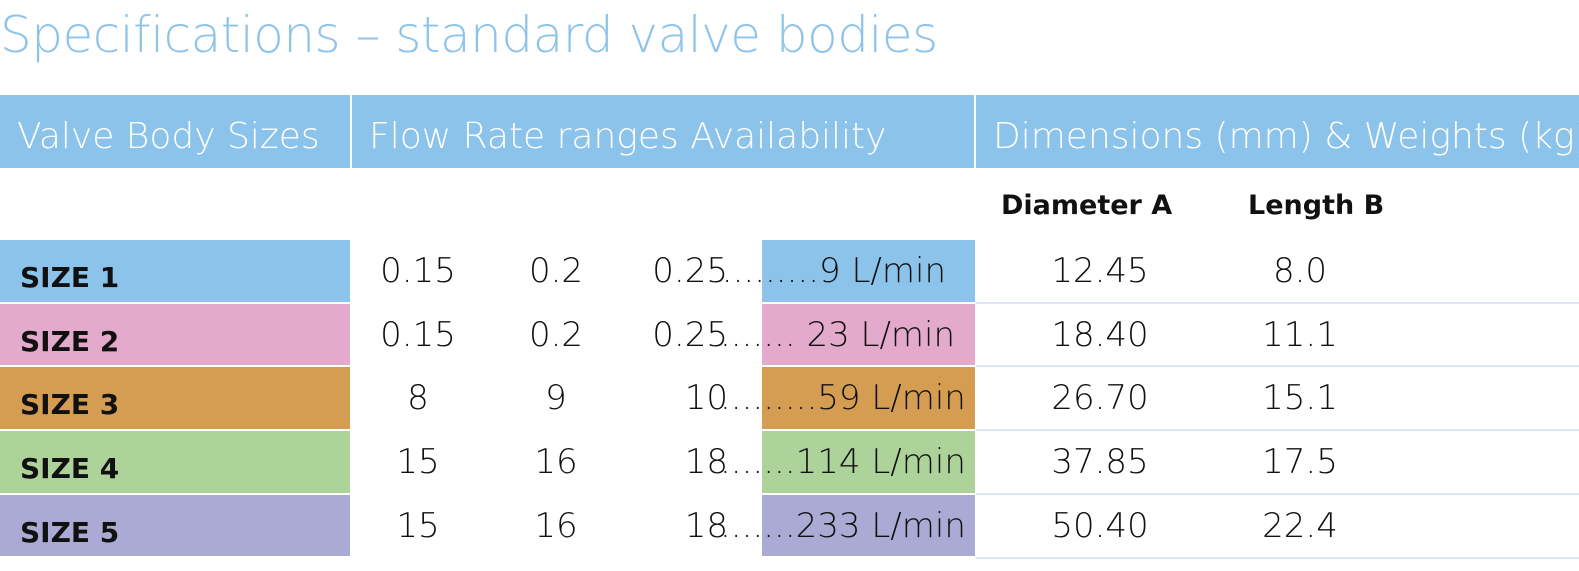 The image size is (1579, 571). Describe the element at coordinates (1300, 398) in the screenshot. I see `length: 15.1` at that location.